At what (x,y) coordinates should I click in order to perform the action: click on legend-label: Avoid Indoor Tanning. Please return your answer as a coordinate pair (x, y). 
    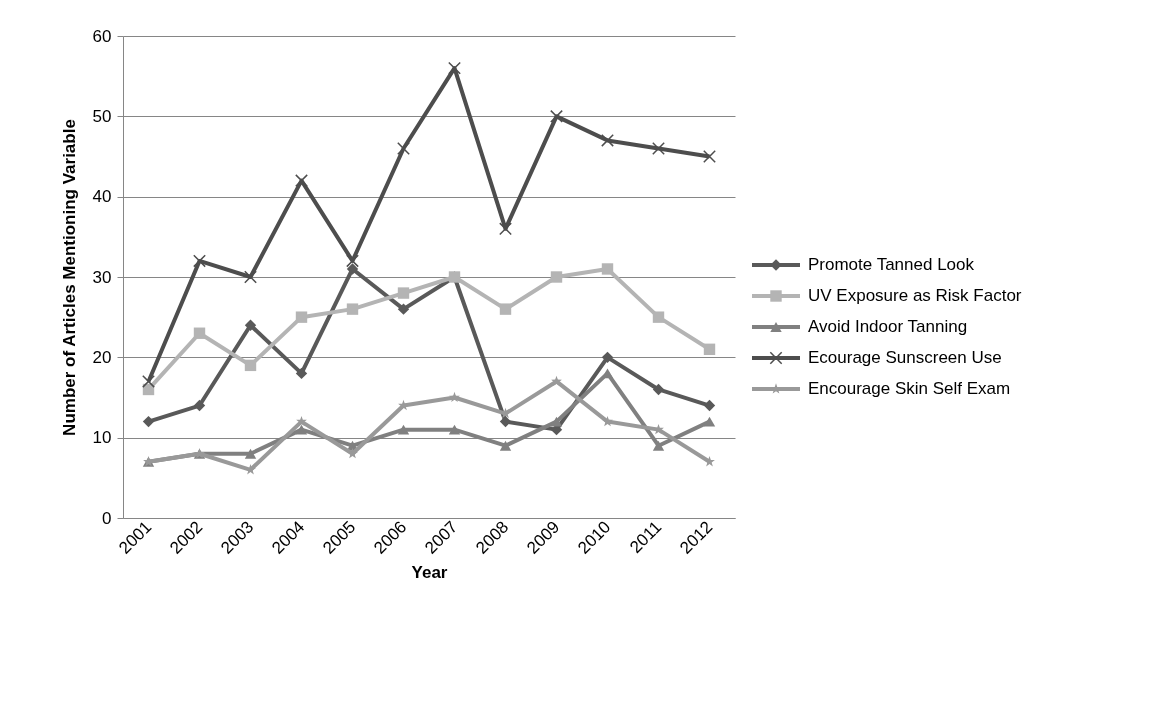
    Looking at the image, I should click on (888, 326).